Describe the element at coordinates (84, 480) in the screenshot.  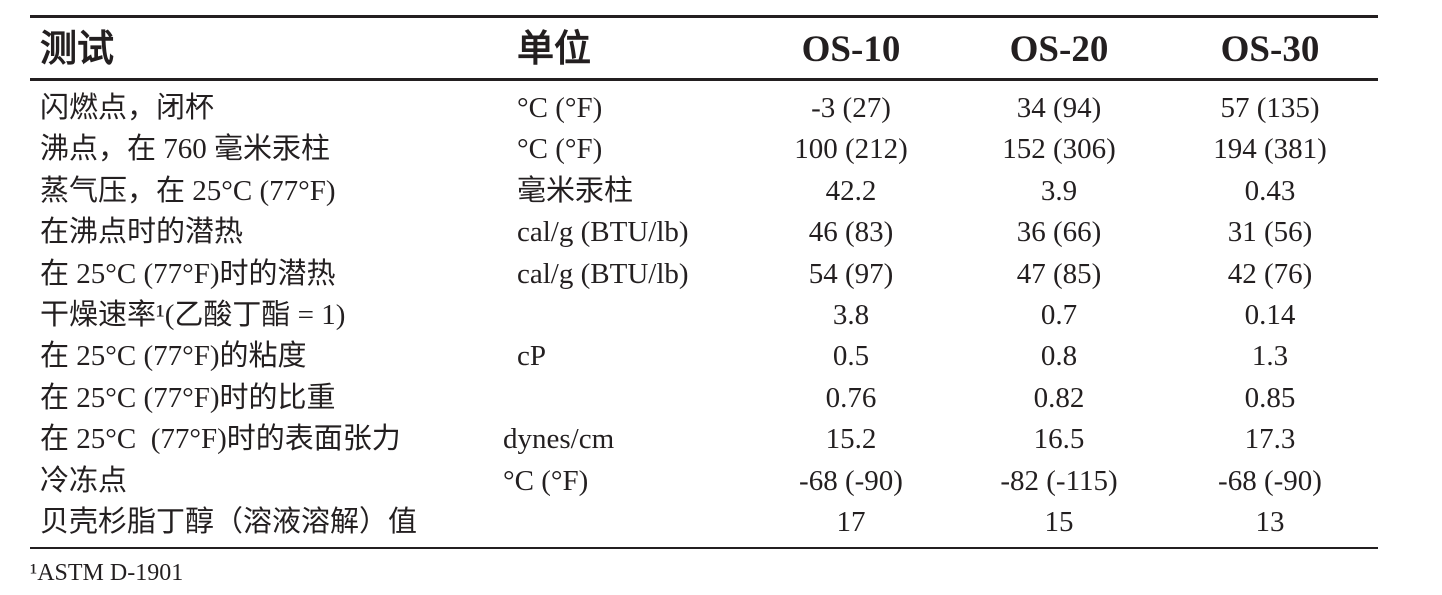
I see `test-name: 冷冻点` at that location.